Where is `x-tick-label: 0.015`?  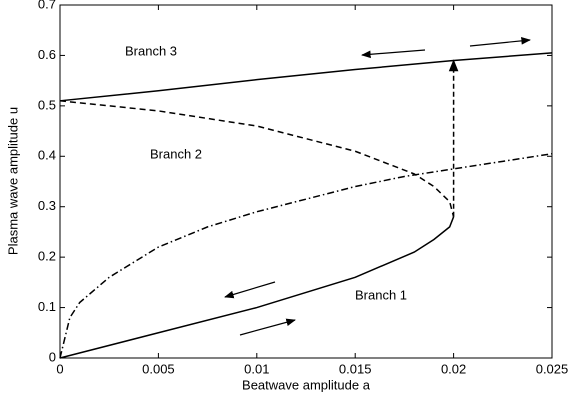
x-tick-label: 0.015 is located at coordinates (355, 368).